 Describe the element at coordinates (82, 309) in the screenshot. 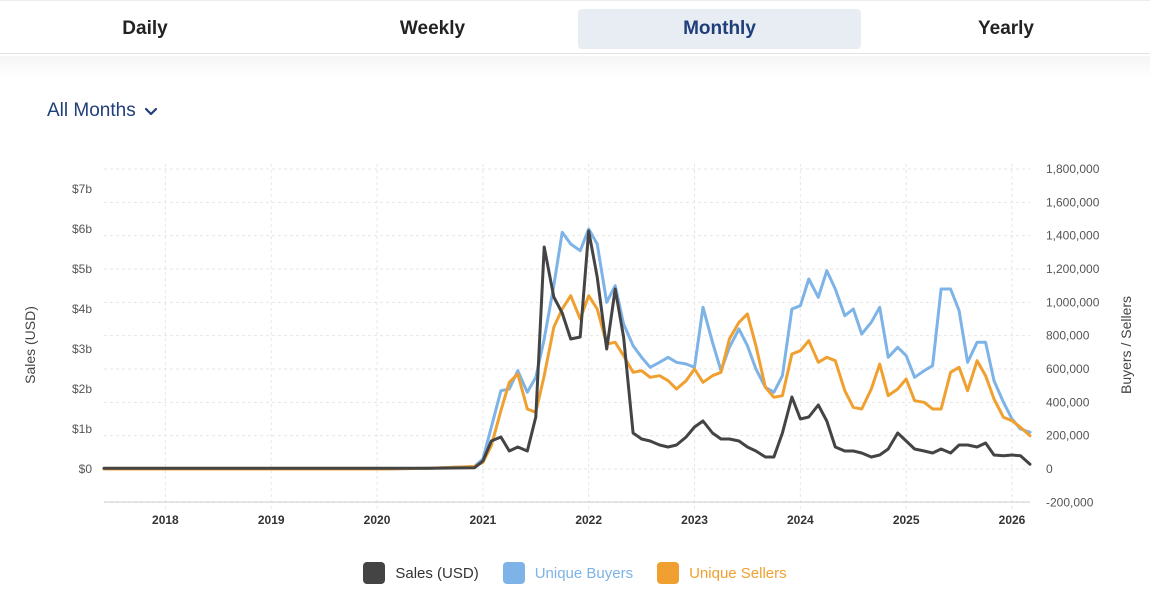

I see `left-tick-label: $4b` at that location.